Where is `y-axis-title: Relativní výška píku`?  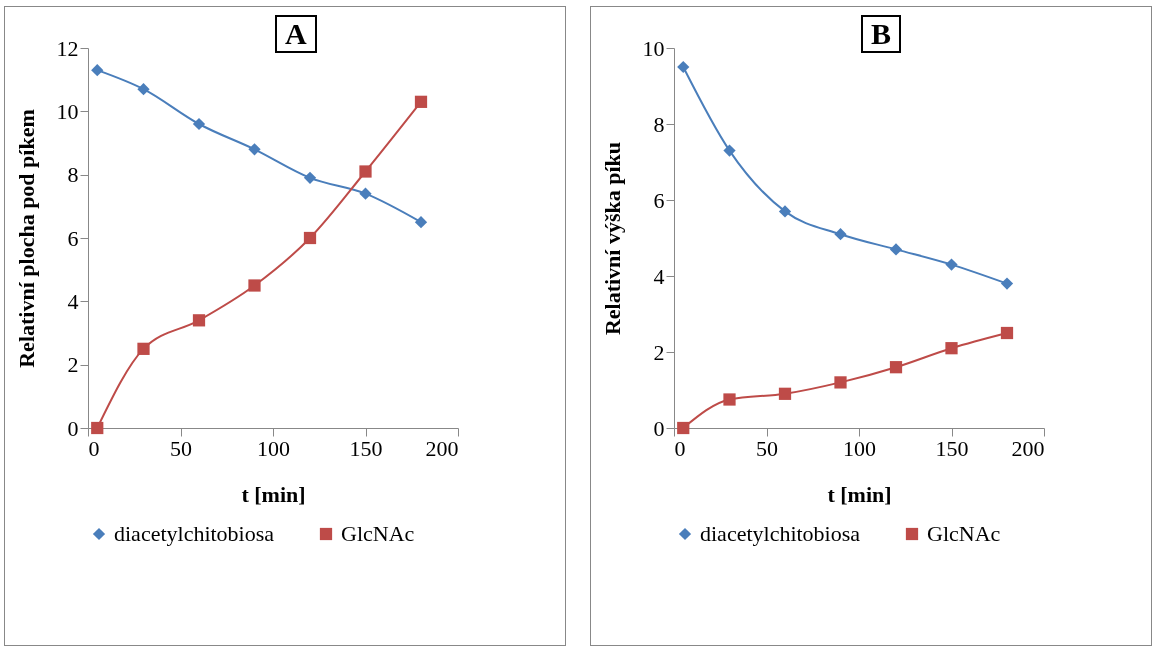 y-axis-title: Relativní výška píku is located at coordinates (612, 238).